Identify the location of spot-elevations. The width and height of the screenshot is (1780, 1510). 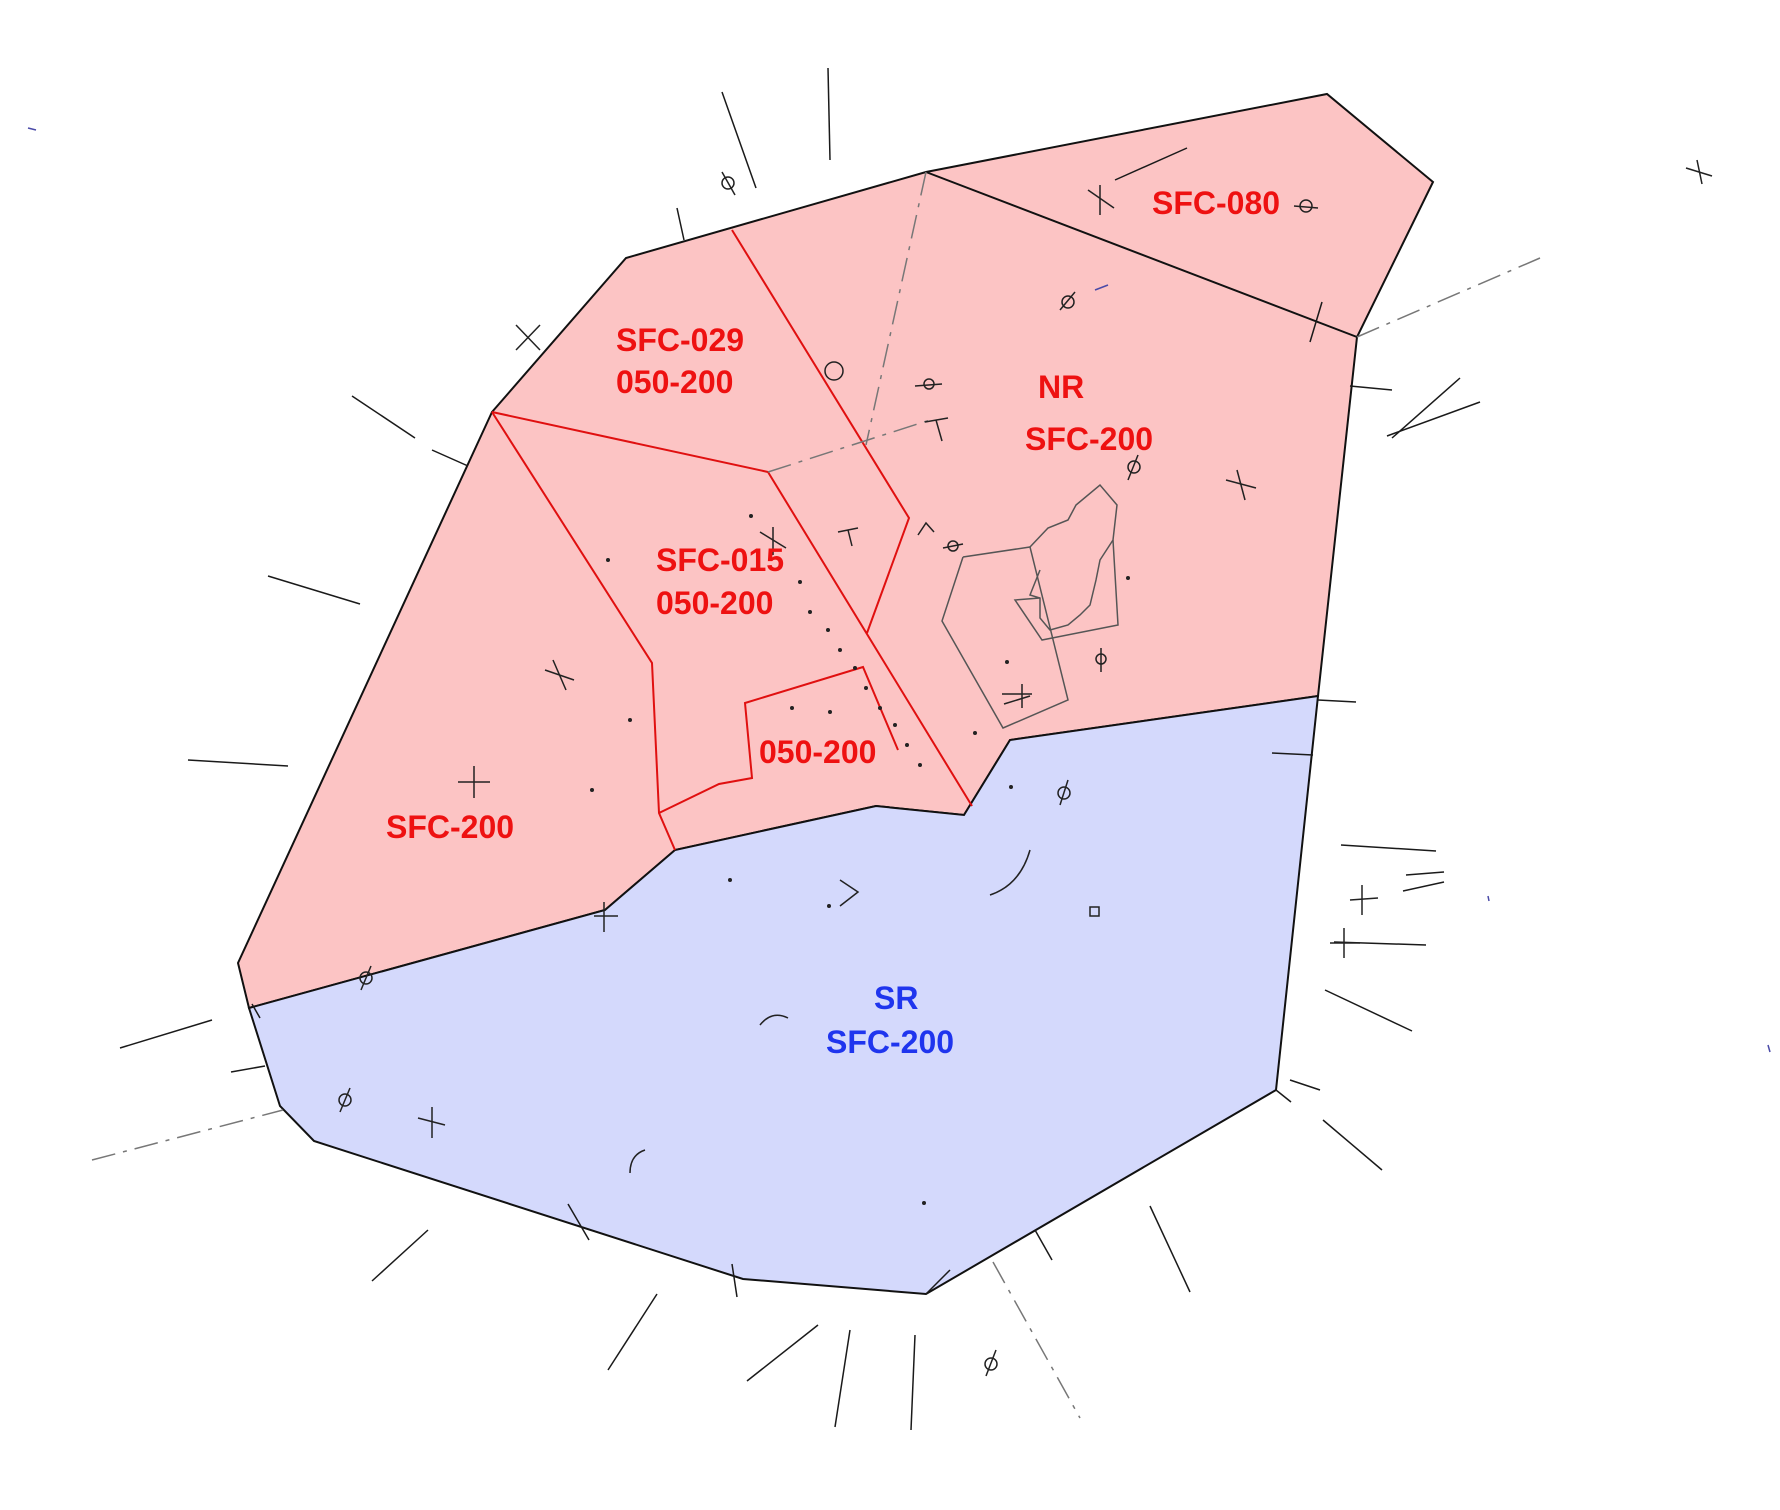
(860, 859).